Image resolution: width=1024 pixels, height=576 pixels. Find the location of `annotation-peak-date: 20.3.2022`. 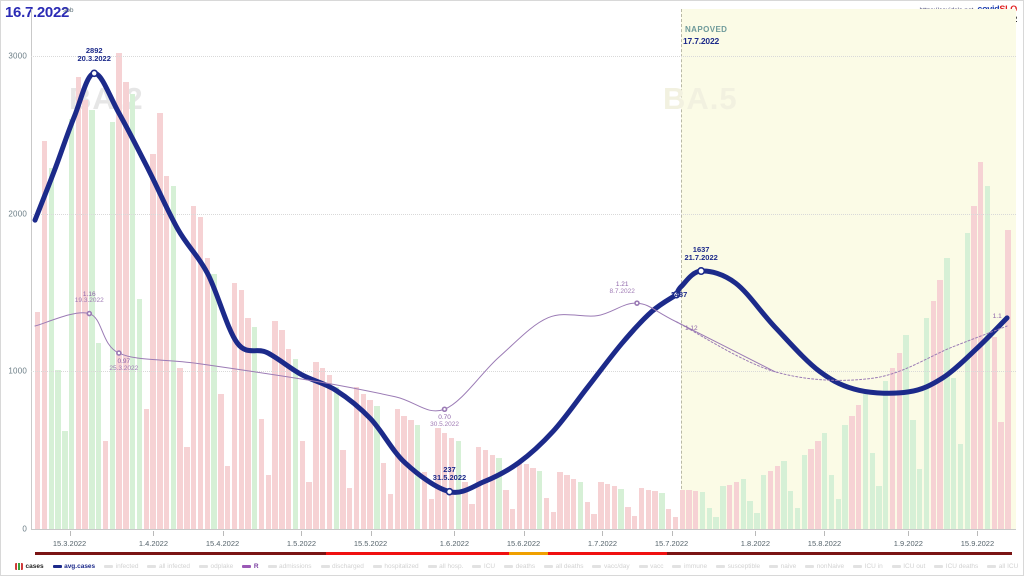

annotation-peak-date: 20.3.2022 is located at coordinates (94, 59).